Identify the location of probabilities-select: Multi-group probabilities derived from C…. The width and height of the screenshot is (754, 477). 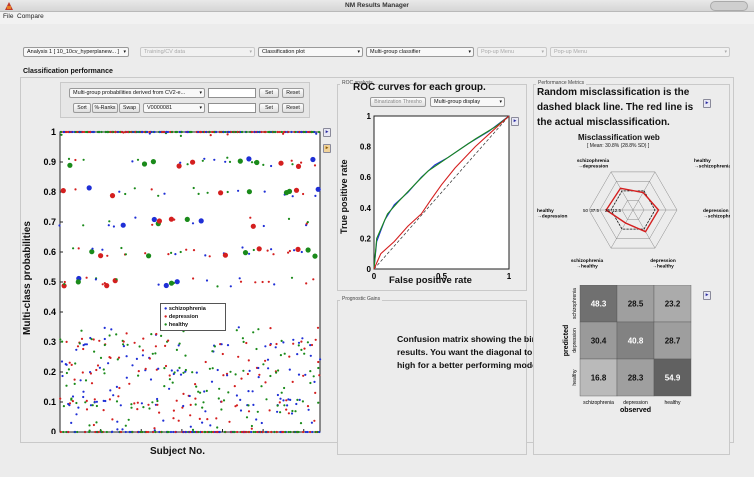
(137, 93).